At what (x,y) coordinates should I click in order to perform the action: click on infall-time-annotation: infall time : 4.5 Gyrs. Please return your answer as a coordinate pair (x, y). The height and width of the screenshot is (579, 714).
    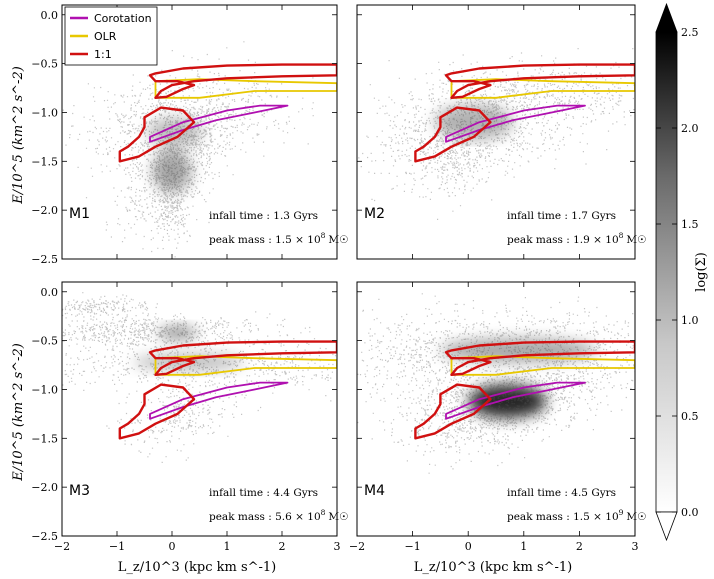
    Looking at the image, I should click on (561, 493).